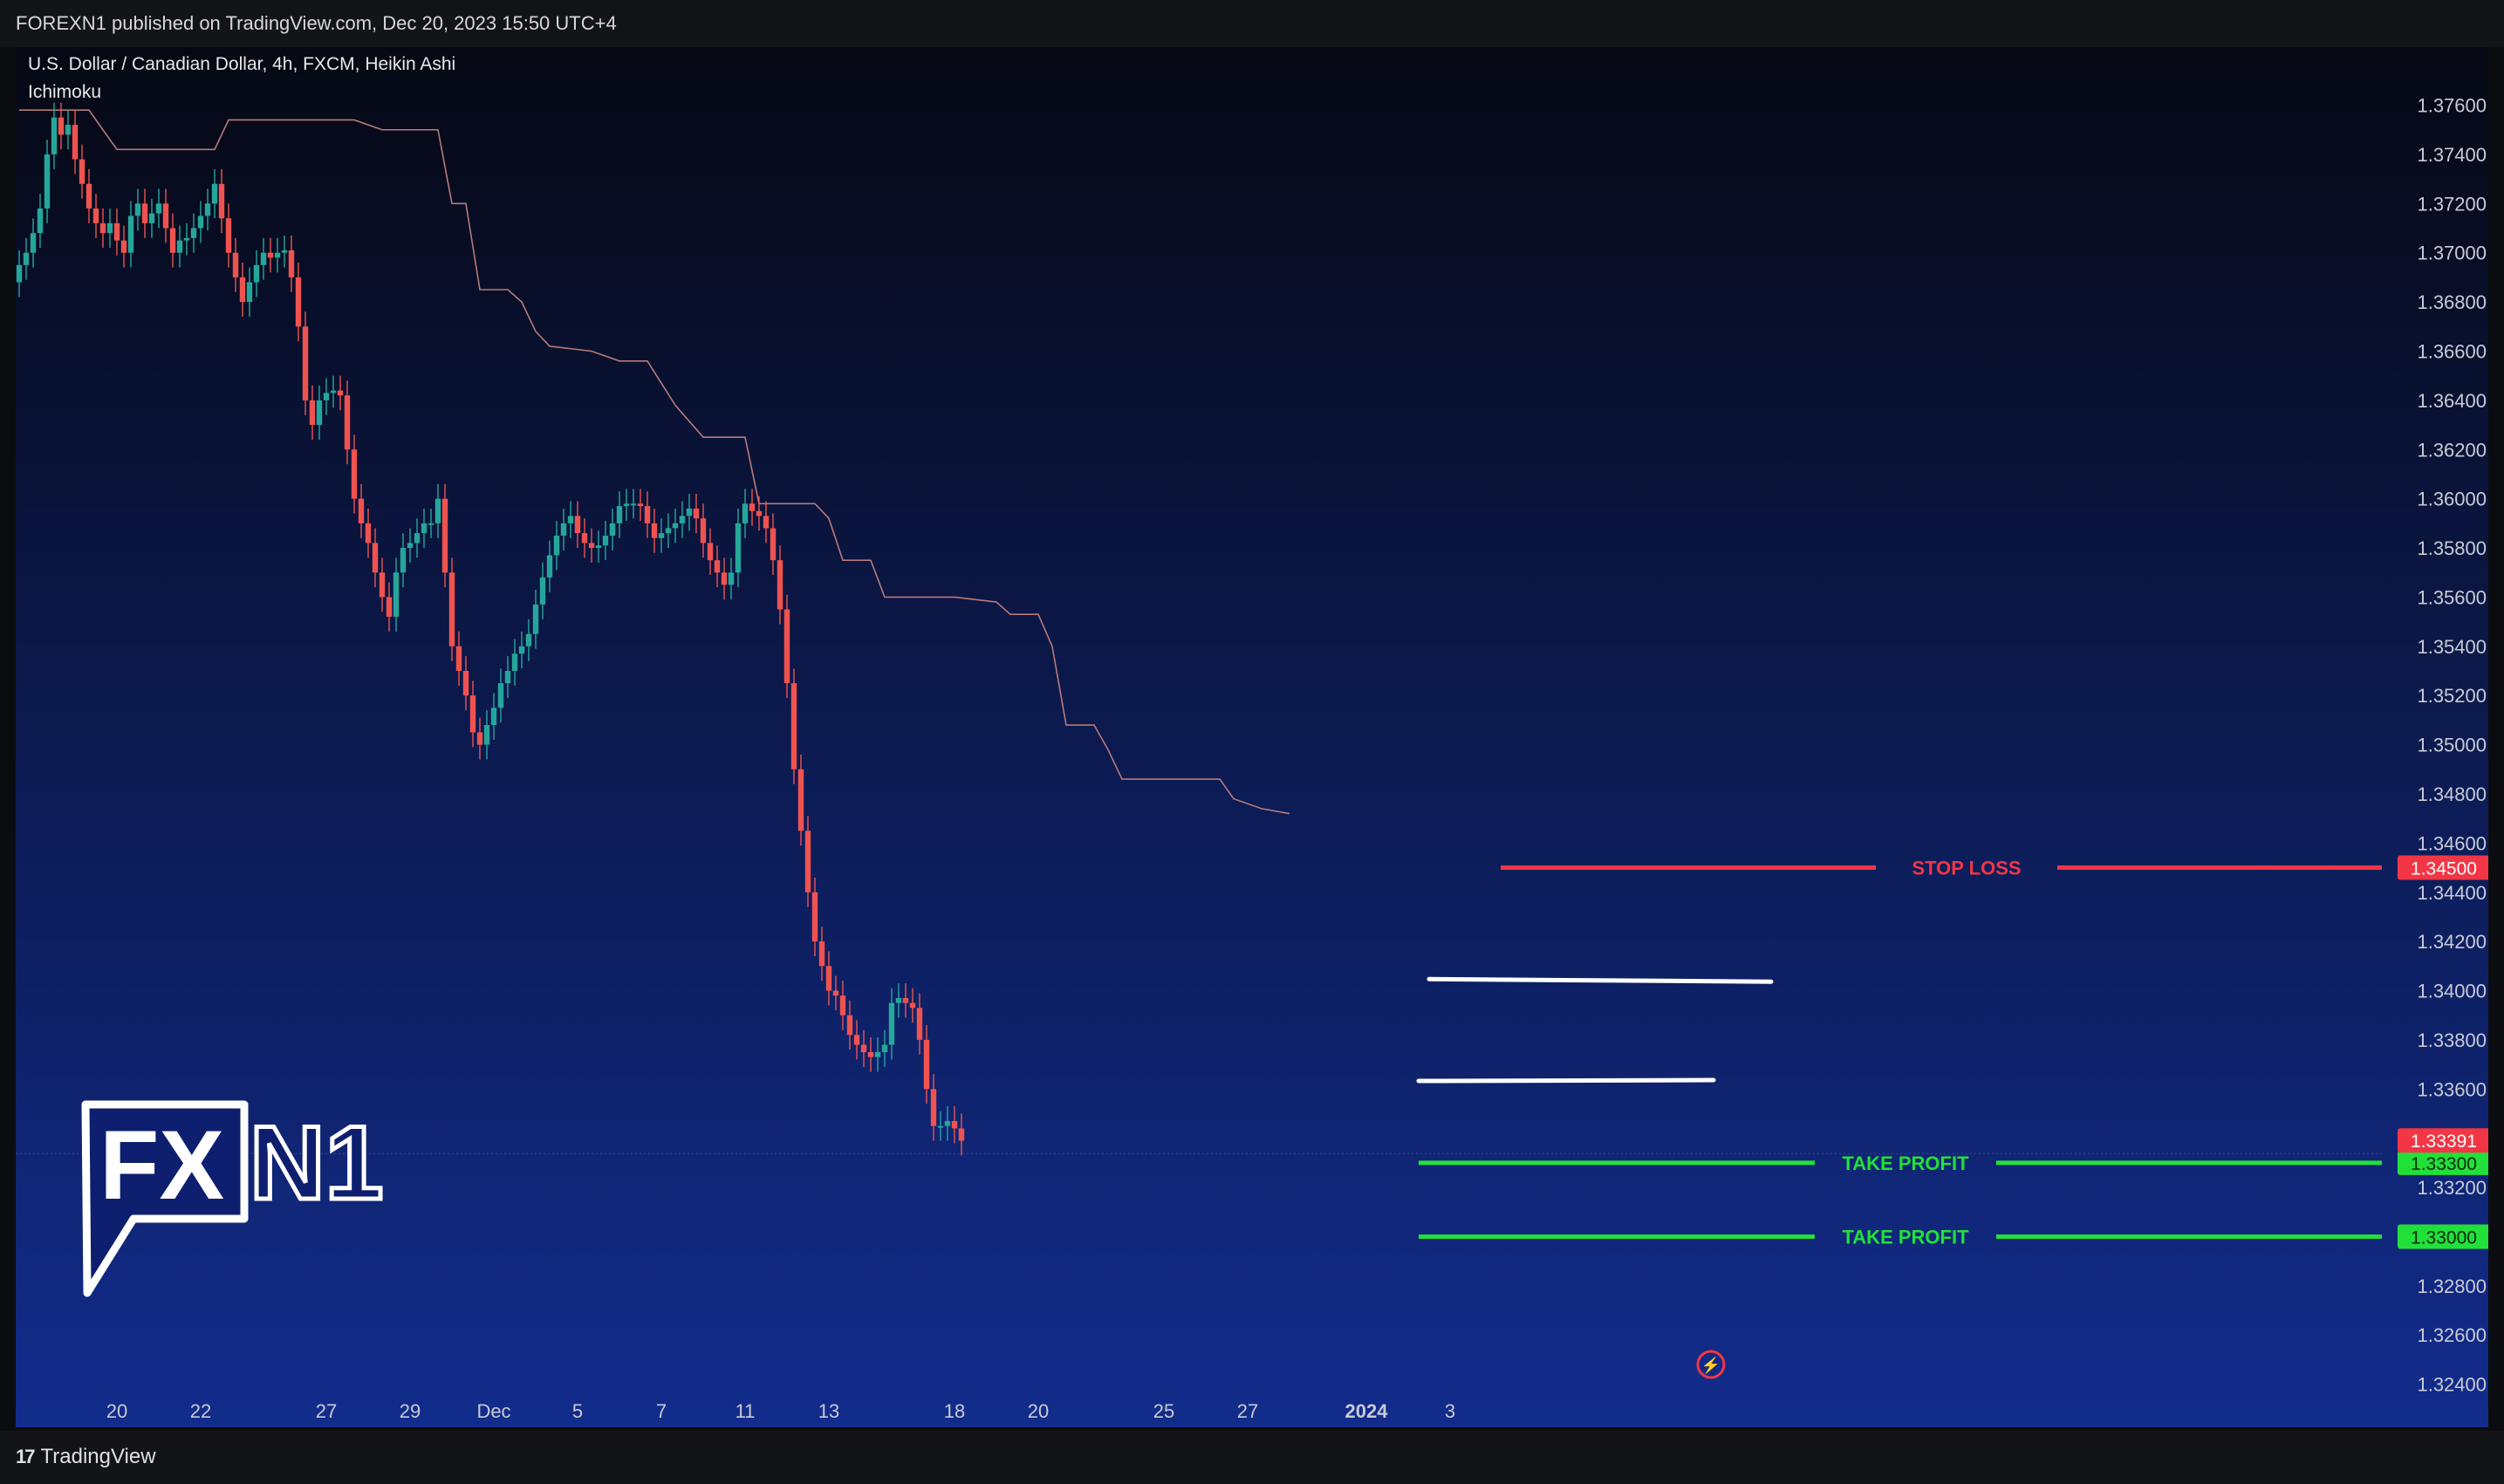 This screenshot has height=1484, width=2504. I want to click on current-price-value: 1.33391, so click(2444, 1142).